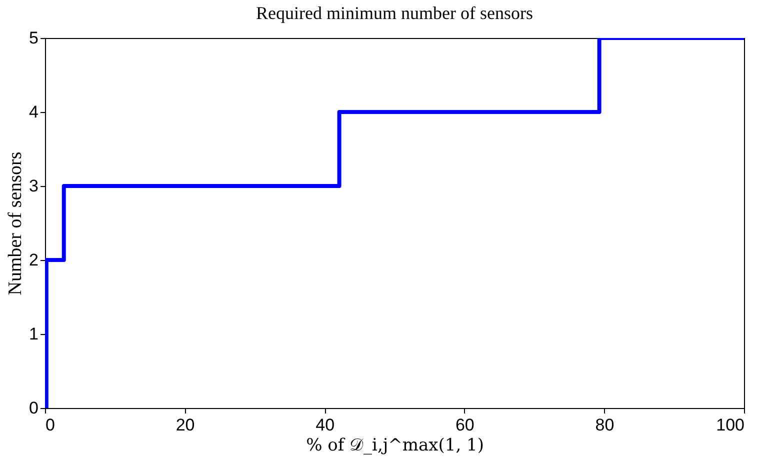  Describe the element at coordinates (33, 334) in the screenshot. I see `y-tick-label: 1` at that location.